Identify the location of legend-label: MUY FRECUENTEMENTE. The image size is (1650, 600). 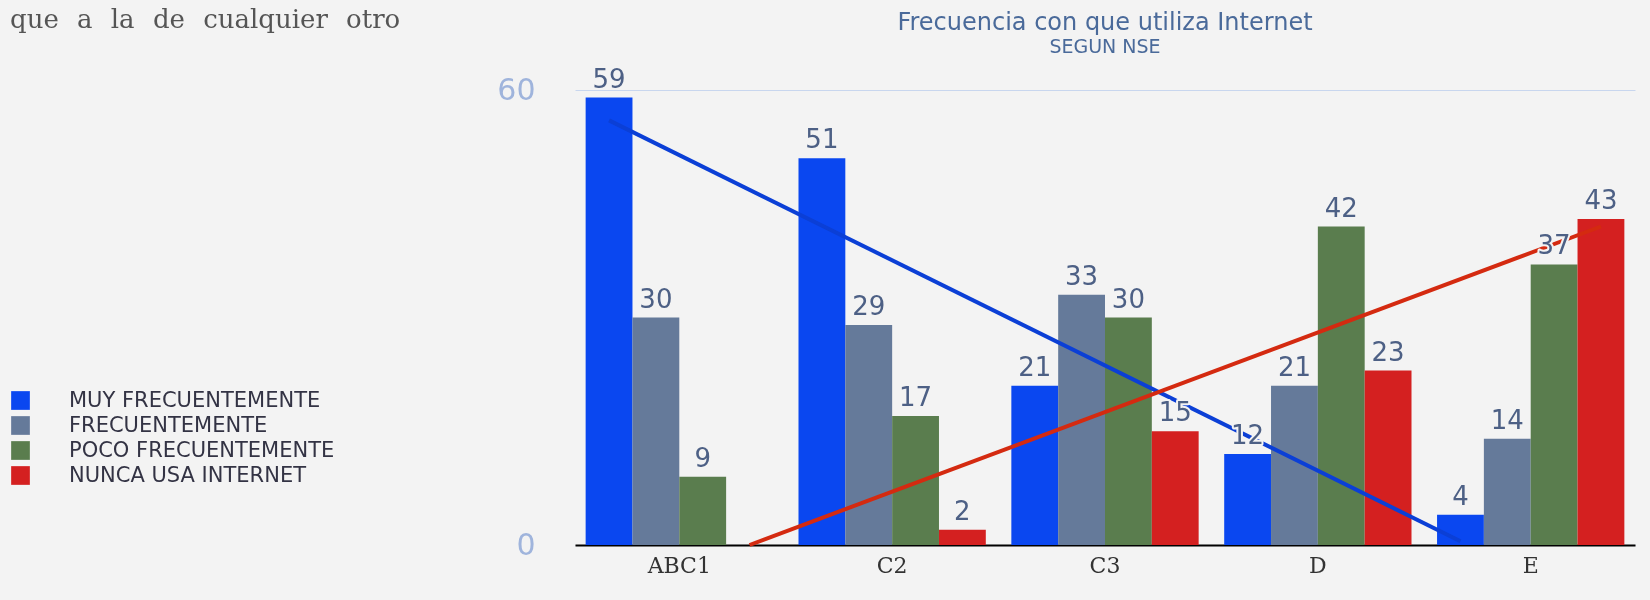
(195, 399).